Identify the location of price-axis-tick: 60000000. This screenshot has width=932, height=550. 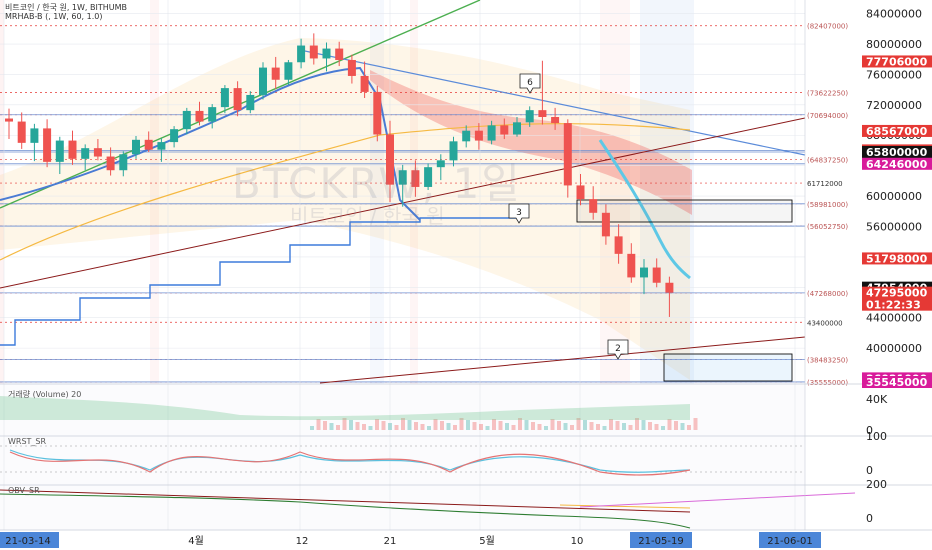
(894, 196).